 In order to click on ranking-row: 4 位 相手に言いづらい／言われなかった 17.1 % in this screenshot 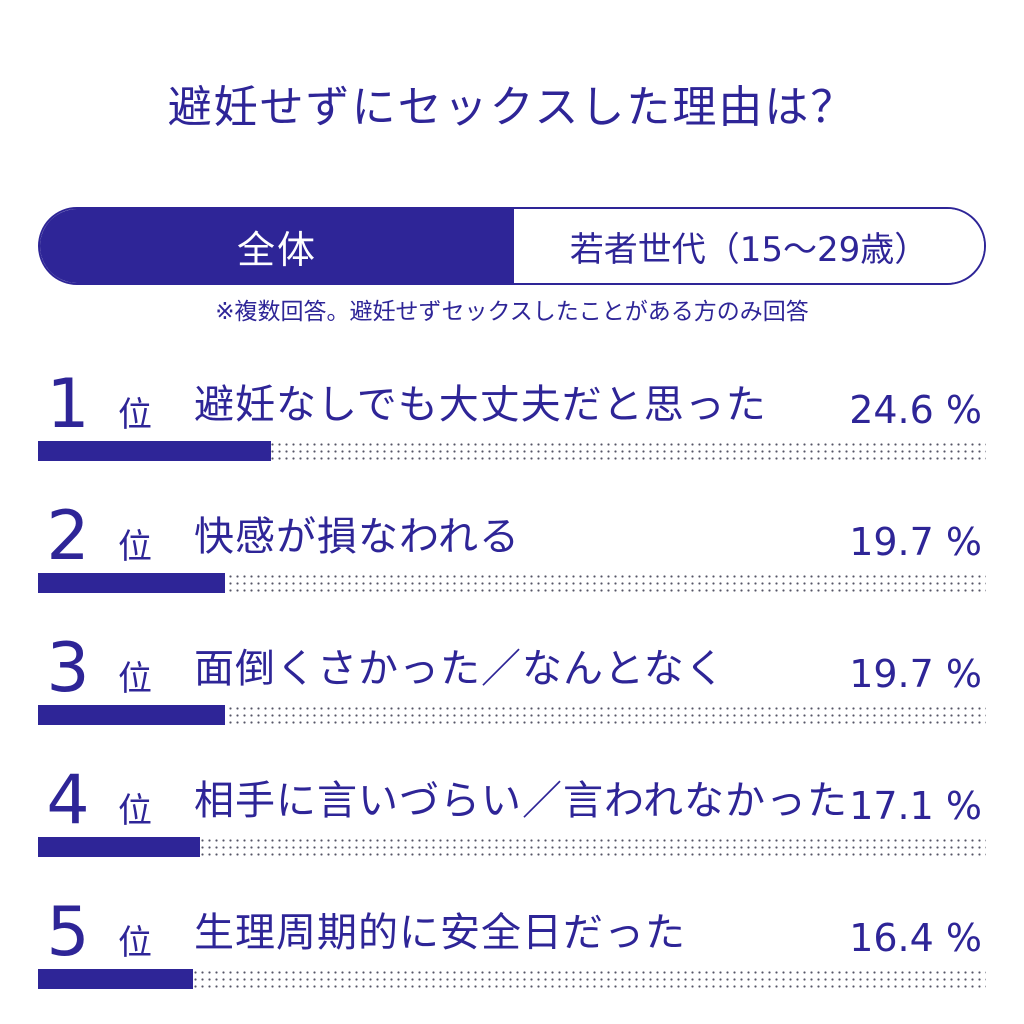, I will do `click(512, 817)`.